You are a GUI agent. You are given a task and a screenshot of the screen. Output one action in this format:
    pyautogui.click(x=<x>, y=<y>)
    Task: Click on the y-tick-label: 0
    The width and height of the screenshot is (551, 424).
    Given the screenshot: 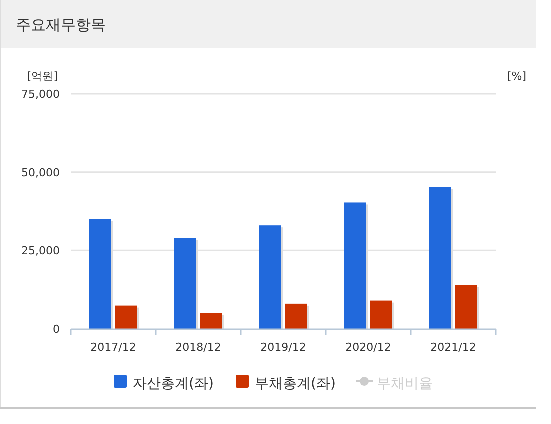 What is the action you would take?
    pyautogui.click(x=56, y=329)
    